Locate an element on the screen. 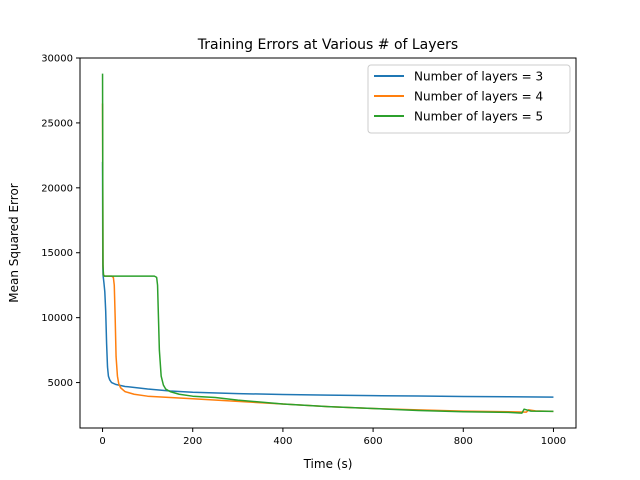 The width and height of the screenshot is (640, 480). y-tick-label: 20000 is located at coordinates (57, 188).